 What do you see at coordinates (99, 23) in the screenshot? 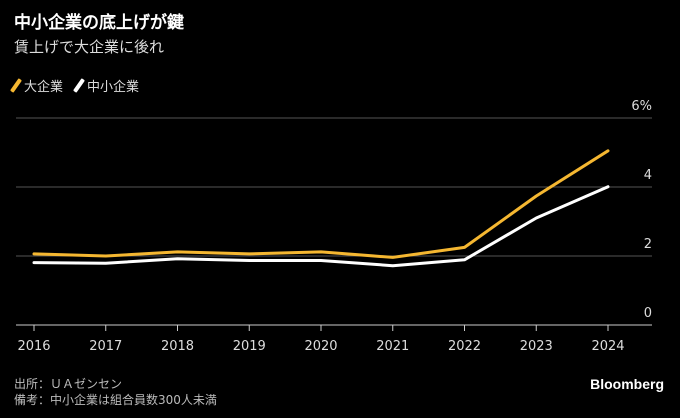
I see `chart-title: 中小企業の底上げが鍵` at bounding box center [99, 23].